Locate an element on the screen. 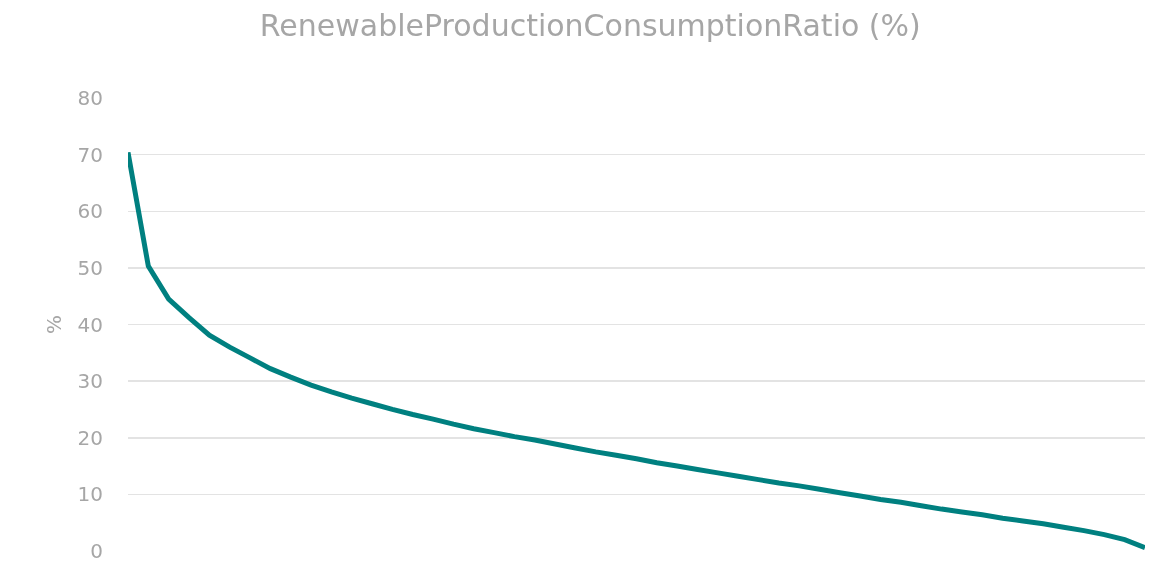 The image size is (1162, 575). y-tick-label: 70 is located at coordinates (90, 154).